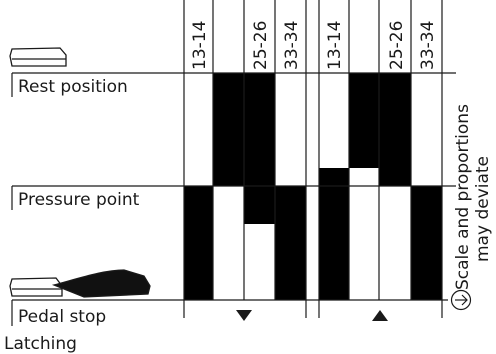 The image size is (496, 354). Describe the element at coordinates (461, 300) in the screenshot. I see `circle-arrow-right-icon` at that location.